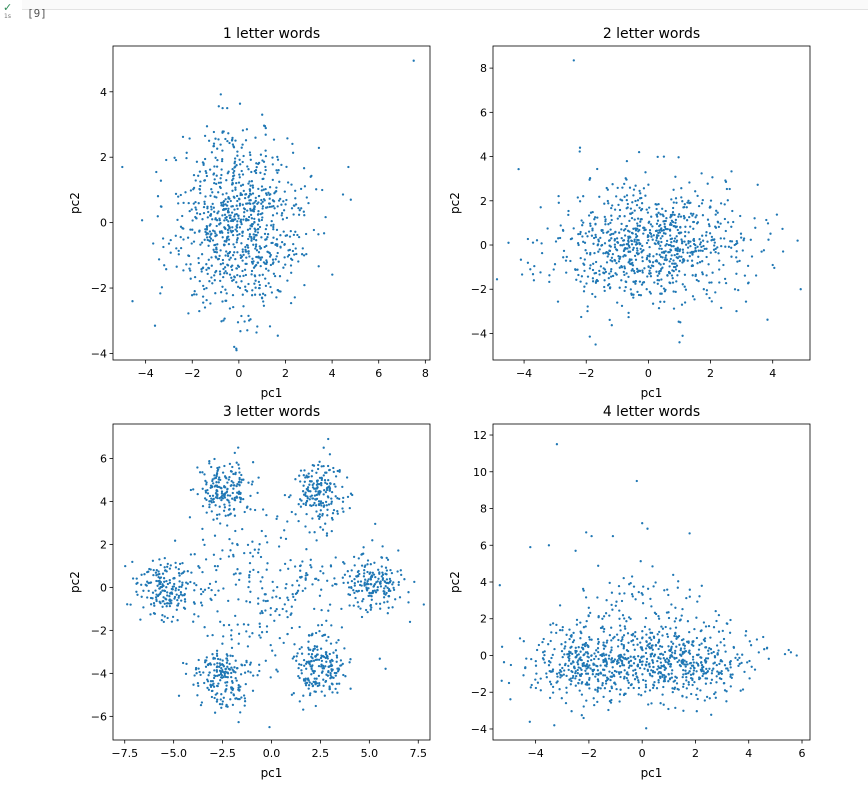  Describe the element at coordinates (99, 288) in the screenshot. I see `y-tick-label: −2` at that location.